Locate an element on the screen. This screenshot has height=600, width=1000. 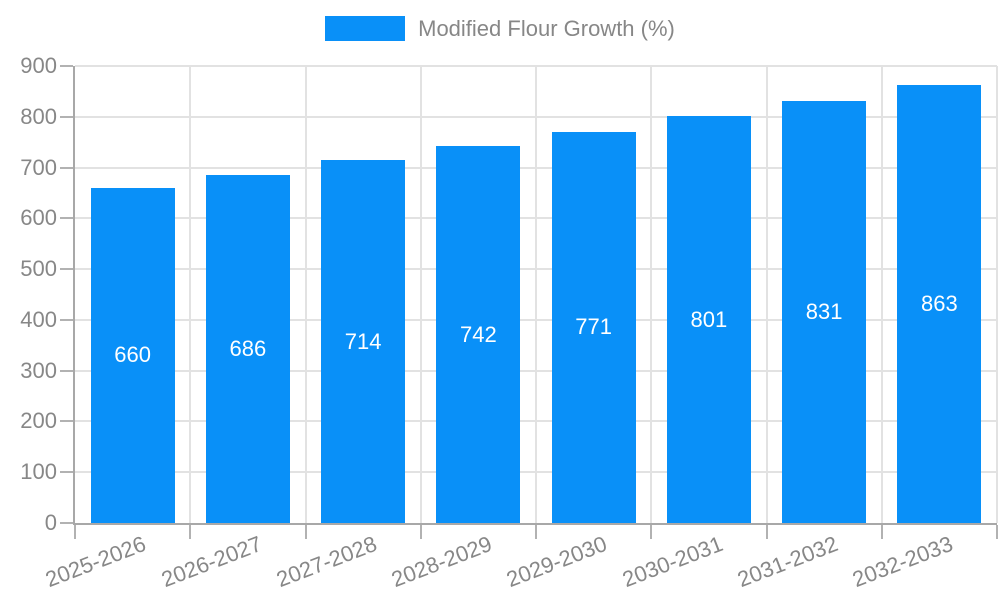
legend-item: Modified Flour Growth (%) is located at coordinates (500, 28).